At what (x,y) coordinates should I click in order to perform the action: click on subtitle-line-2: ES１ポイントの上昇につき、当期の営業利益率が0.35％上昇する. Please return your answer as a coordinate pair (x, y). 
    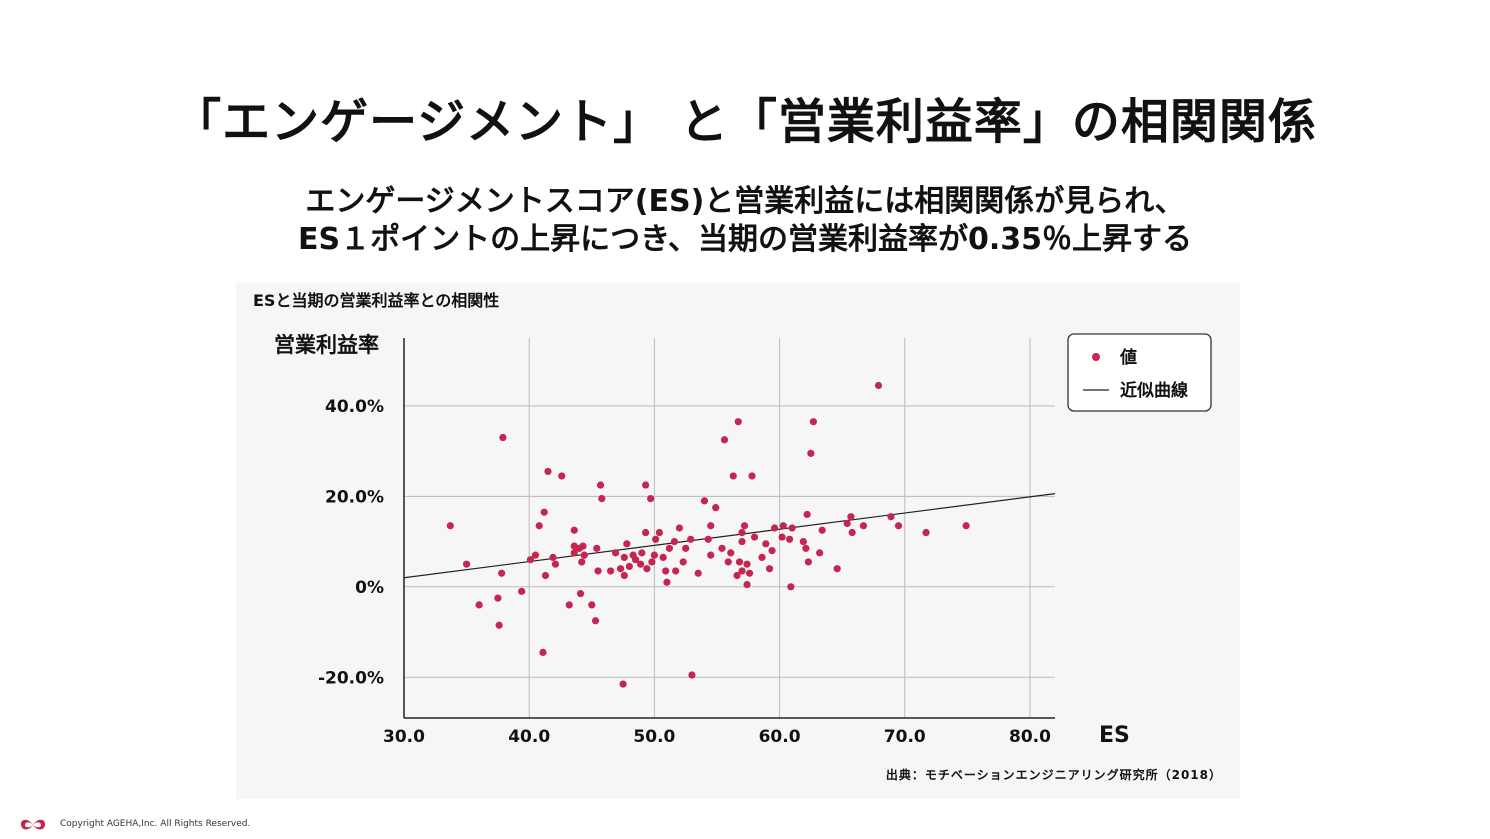
    Looking at the image, I should click on (745, 239).